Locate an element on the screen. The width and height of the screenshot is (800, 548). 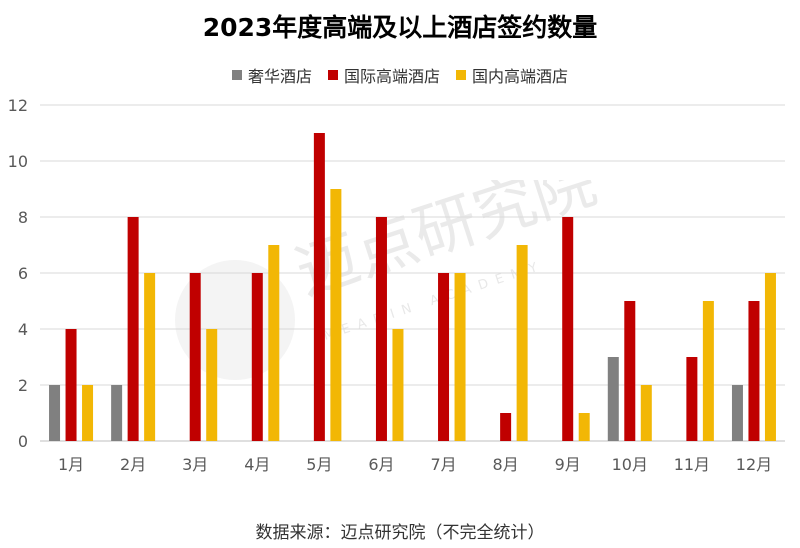
y-axis: 0 2 4 6 8 10 12 is located at coordinates (18, 273).